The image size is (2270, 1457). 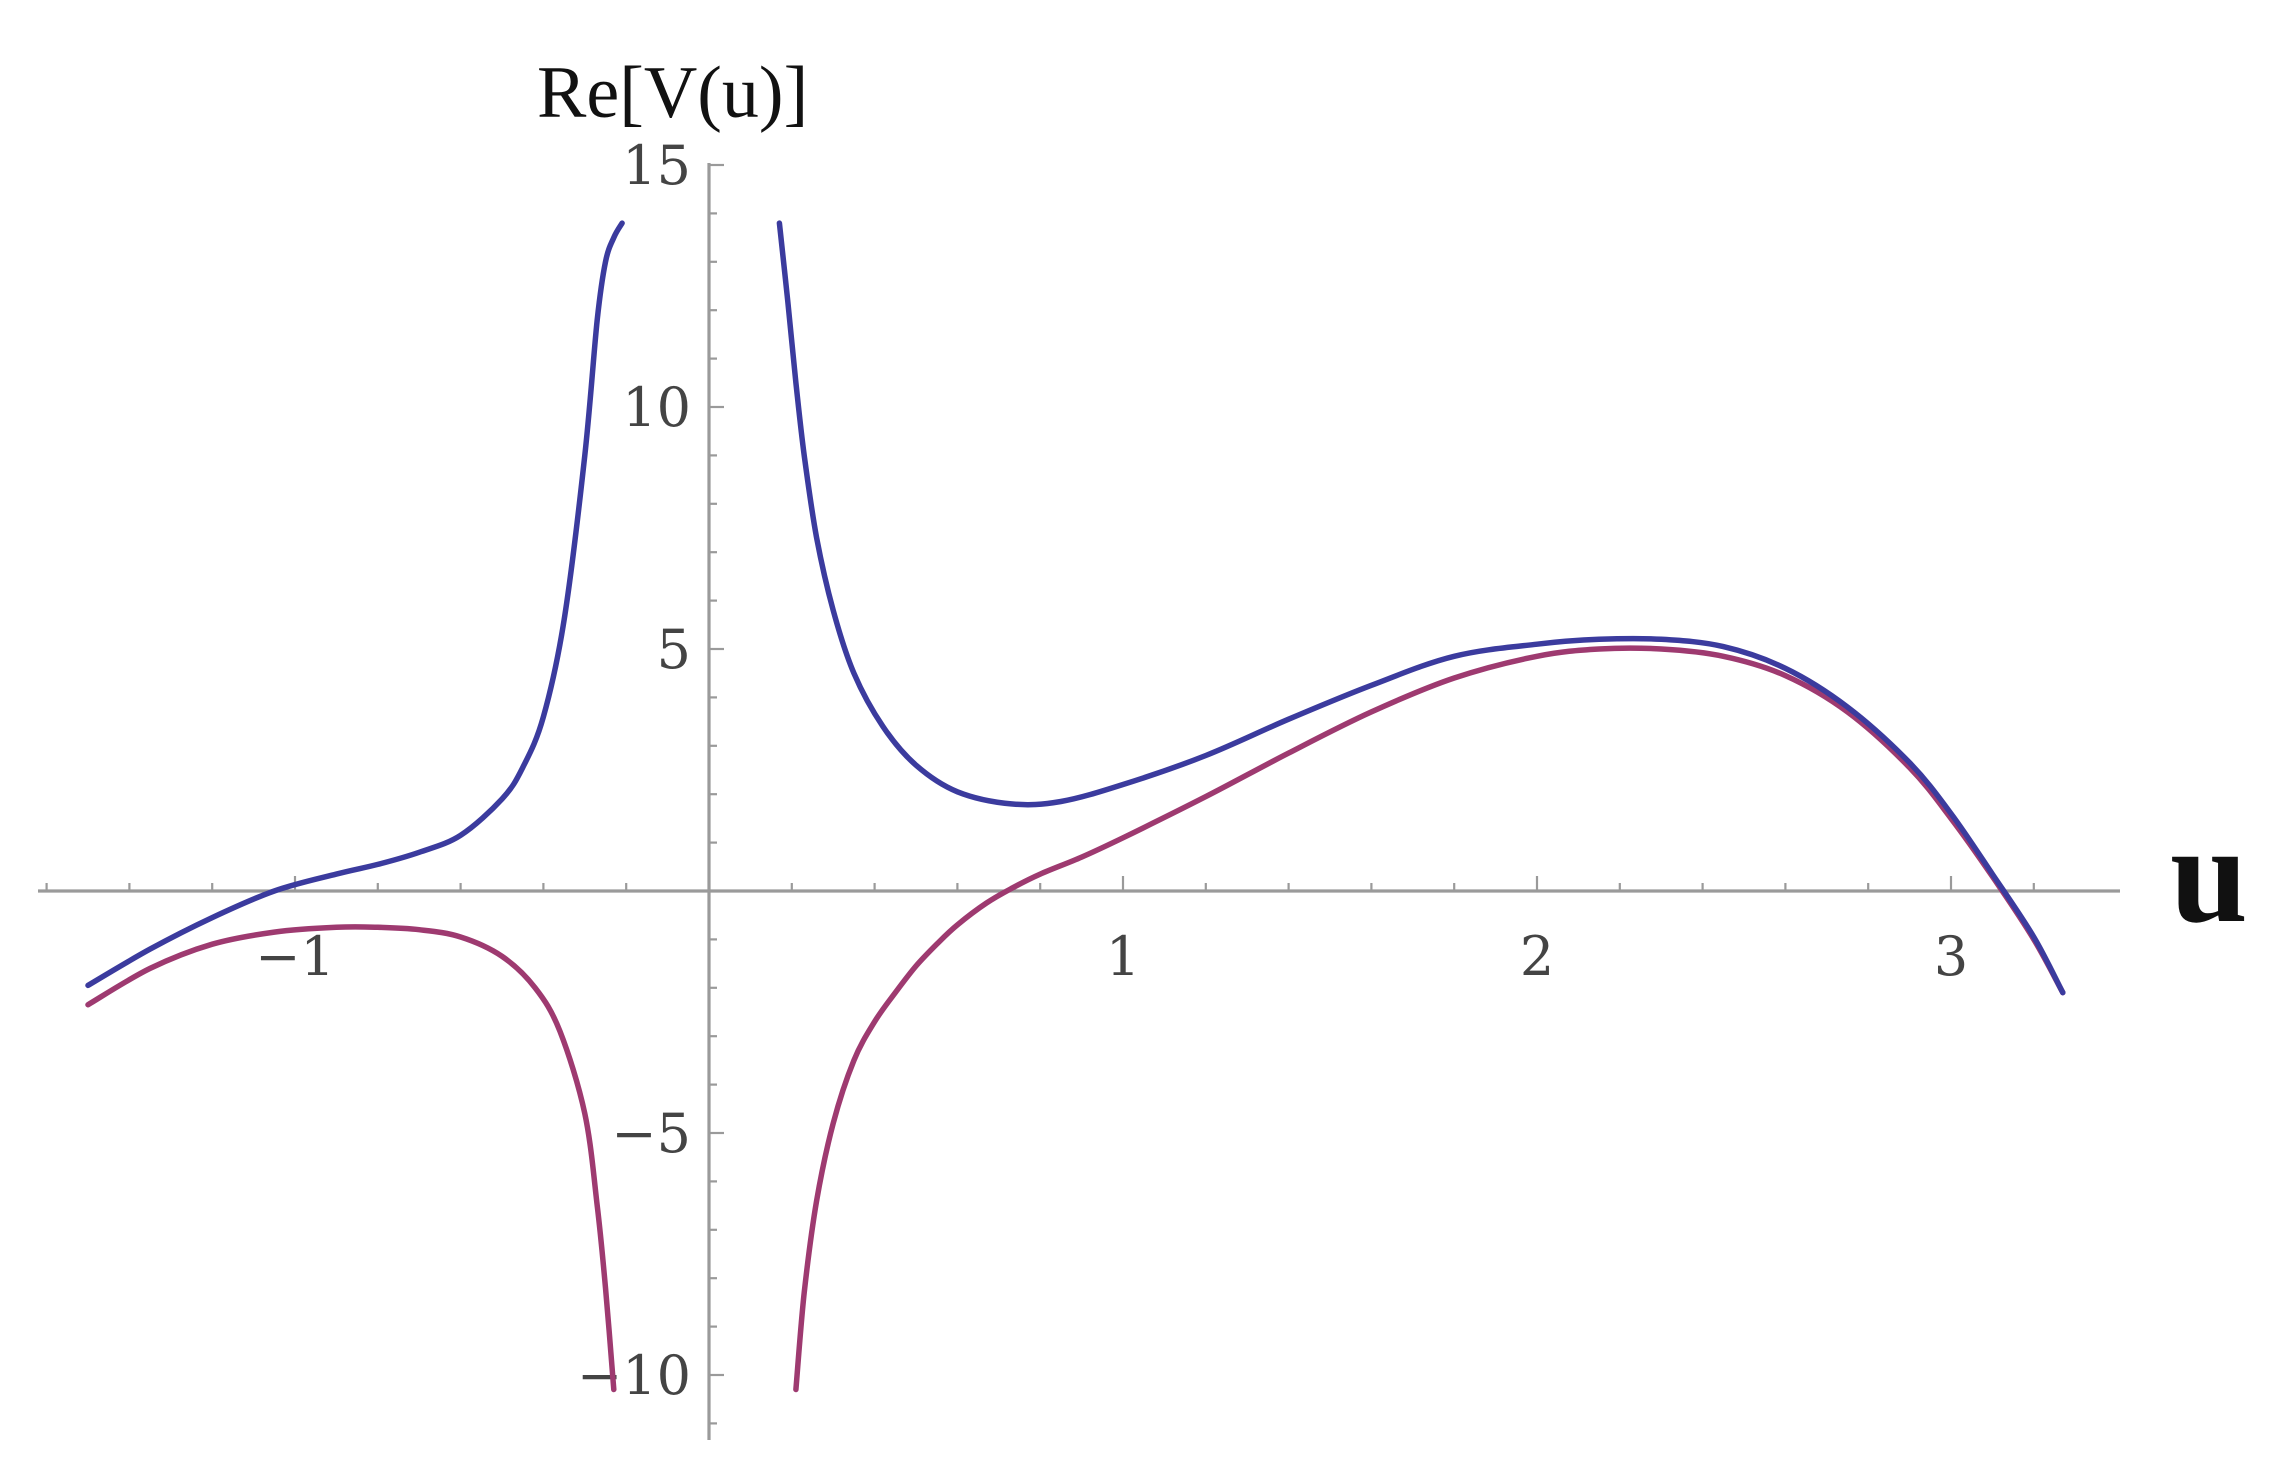 I want to click on series-0-branch-0-line, so click(x=355, y=604).